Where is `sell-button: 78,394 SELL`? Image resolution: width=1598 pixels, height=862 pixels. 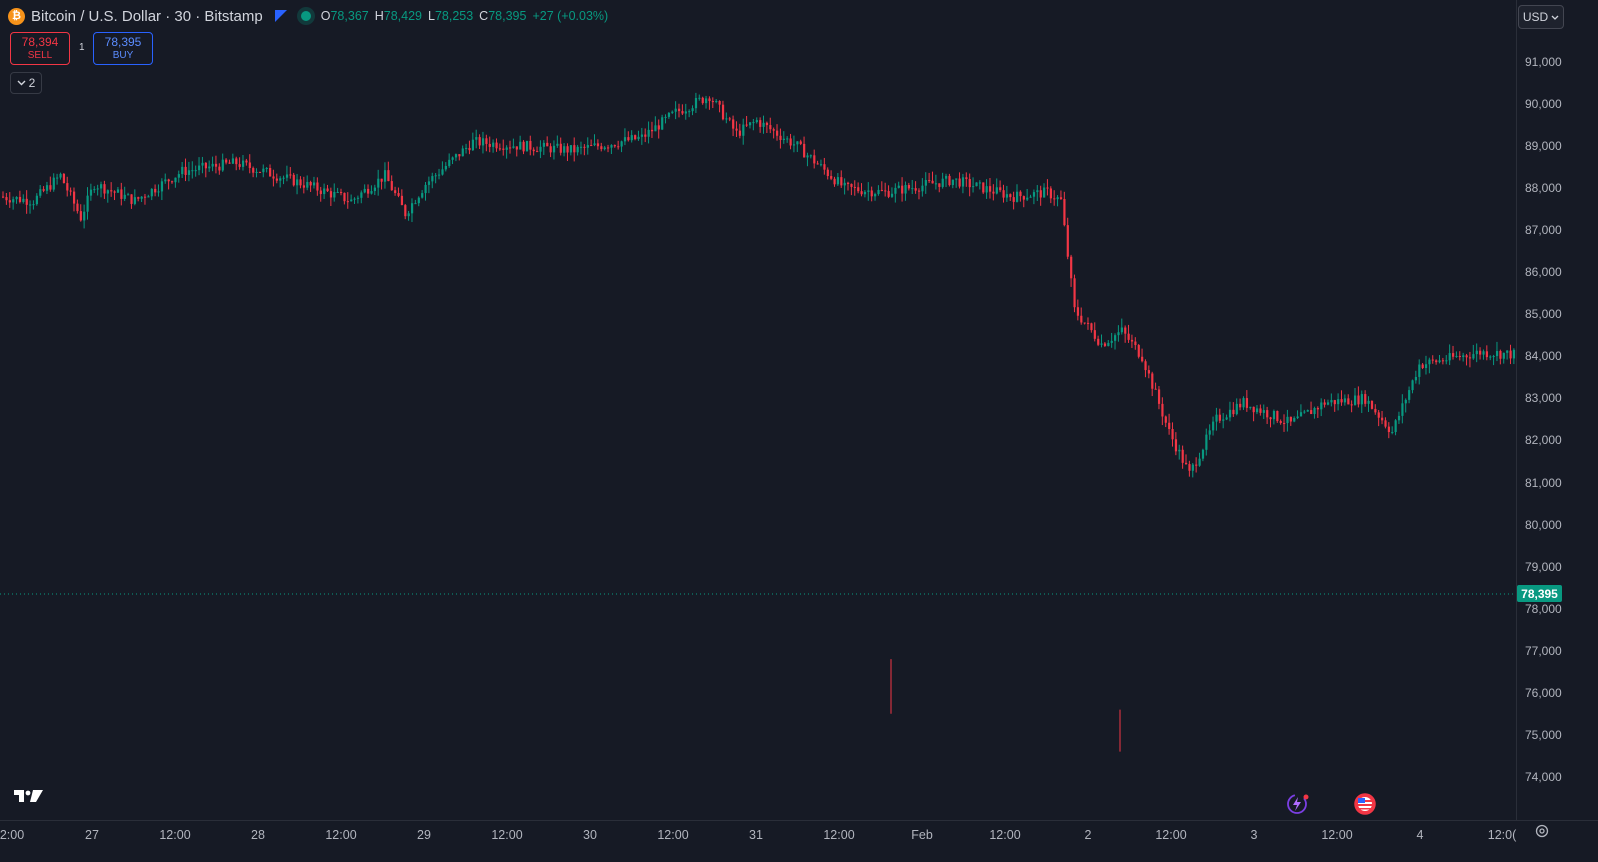
sell-button: 78,394 SELL is located at coordinates (40, 48).